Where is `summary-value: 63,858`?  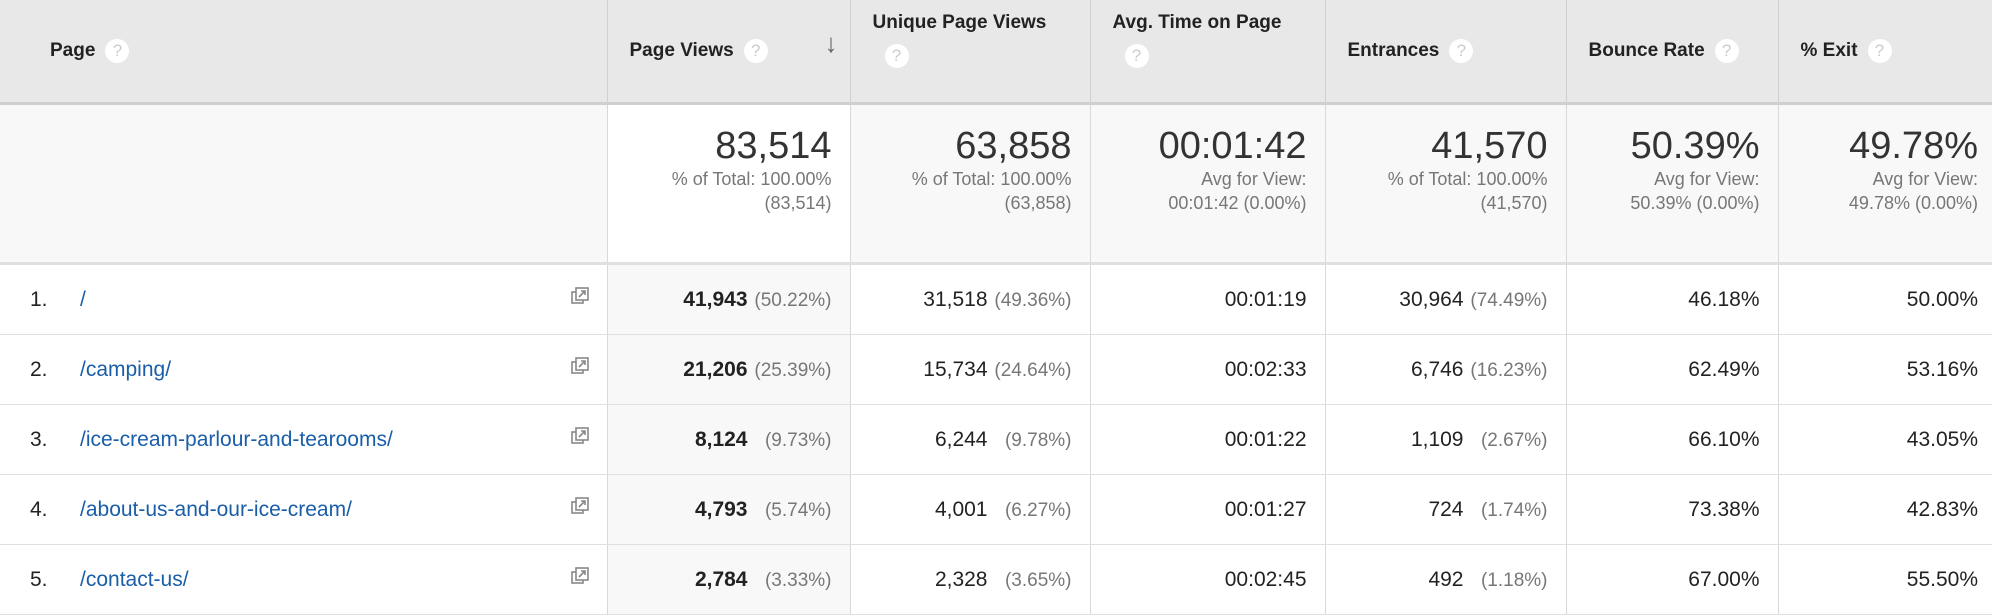 summary-value: 63,858 is located at coordinates (1013, 146).